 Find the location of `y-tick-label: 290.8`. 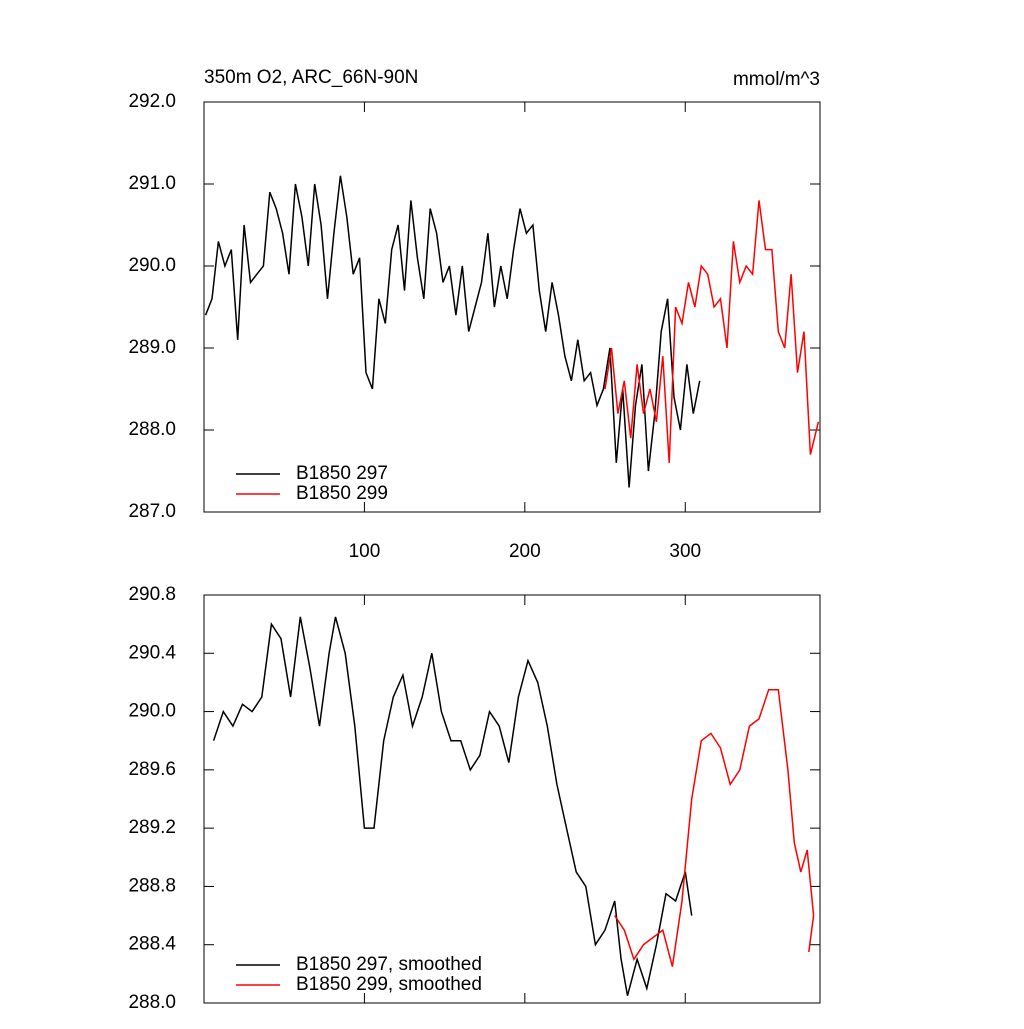

y-tick-label: 290.8 is located at coordinates (152, 594).